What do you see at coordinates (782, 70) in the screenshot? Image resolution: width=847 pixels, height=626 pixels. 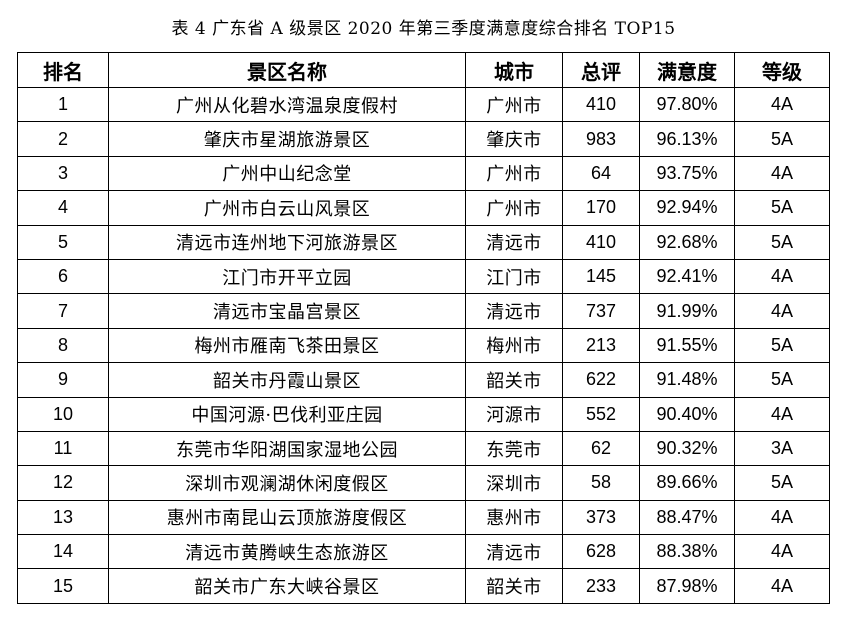 I see `header-grade: 等级` at bounding box center [782, 70].